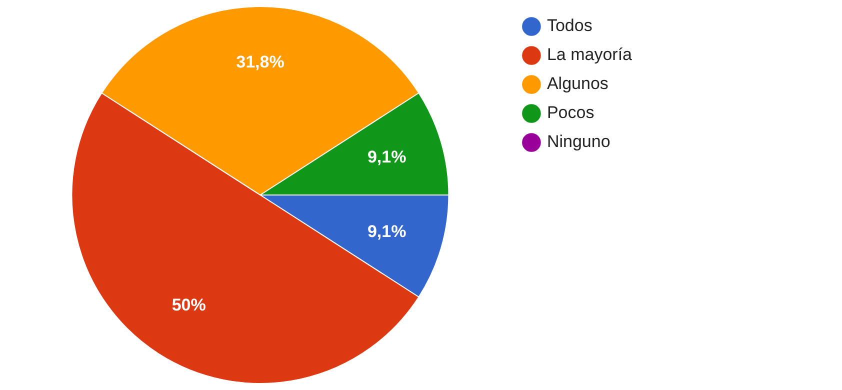 This screenshot has width=842, height=390. What do you see at coordinates (569, 26) in the screenshot?
I see `legend-label: Todos` at bounding box center [569, 26].